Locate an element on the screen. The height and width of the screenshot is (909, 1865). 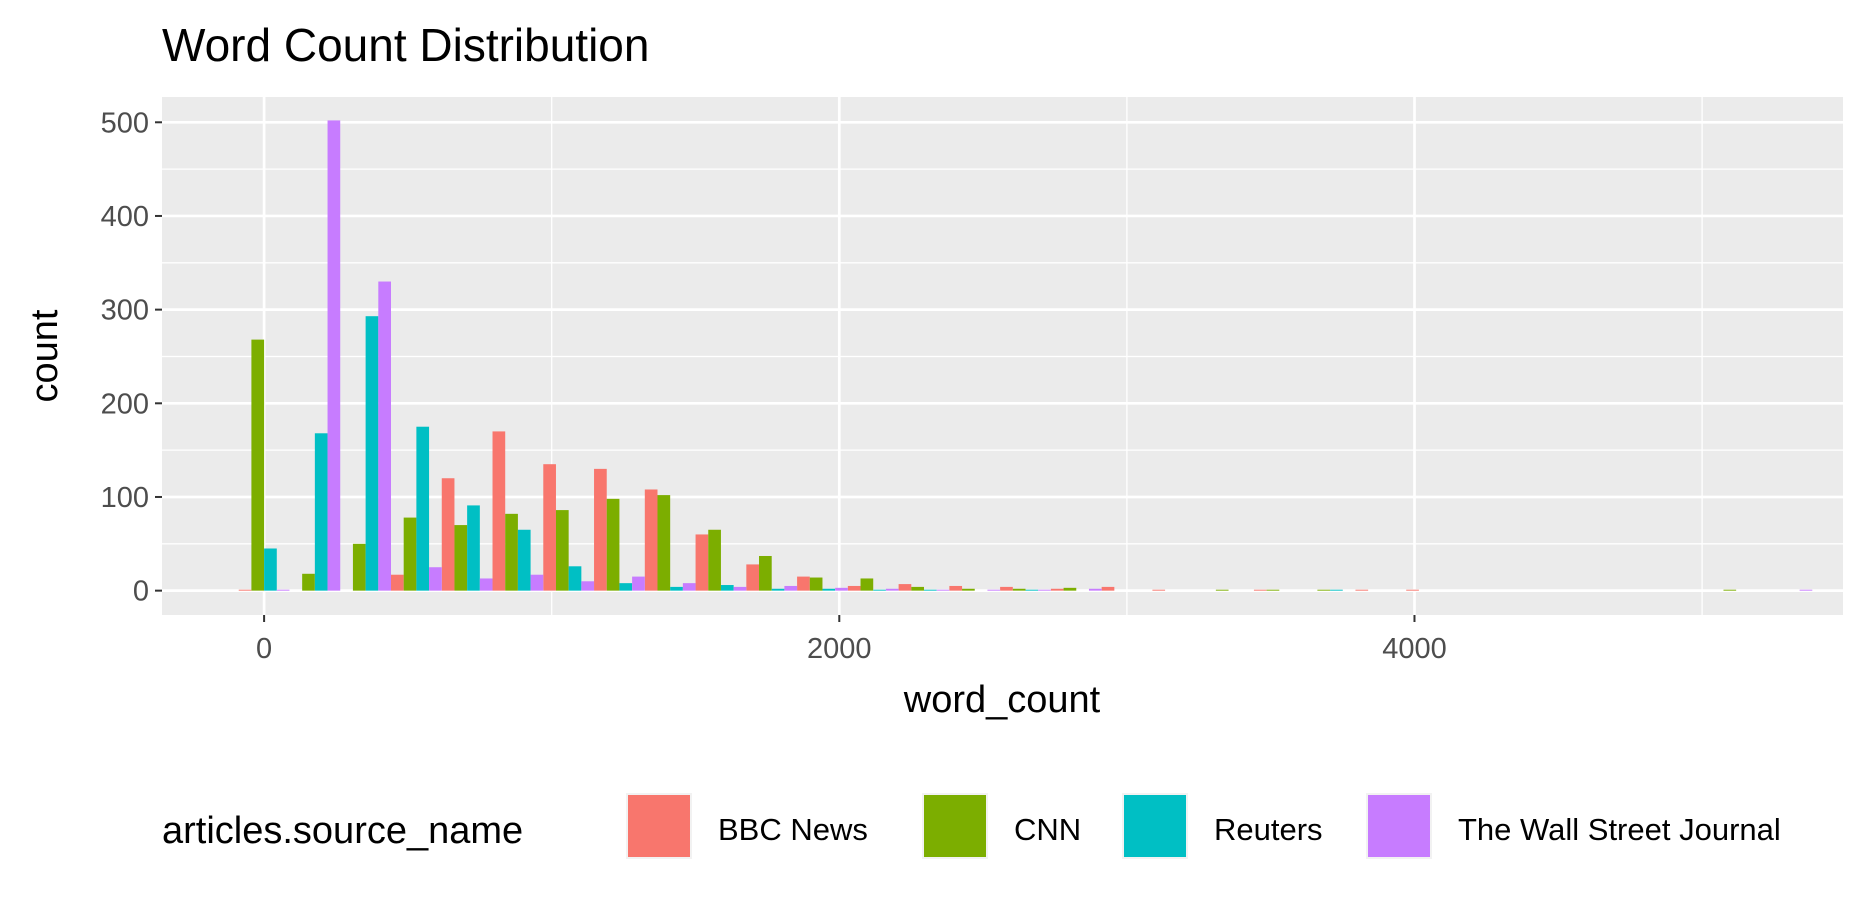
x-axis: 0 2000 4000 is located at coordinates (851, 640).